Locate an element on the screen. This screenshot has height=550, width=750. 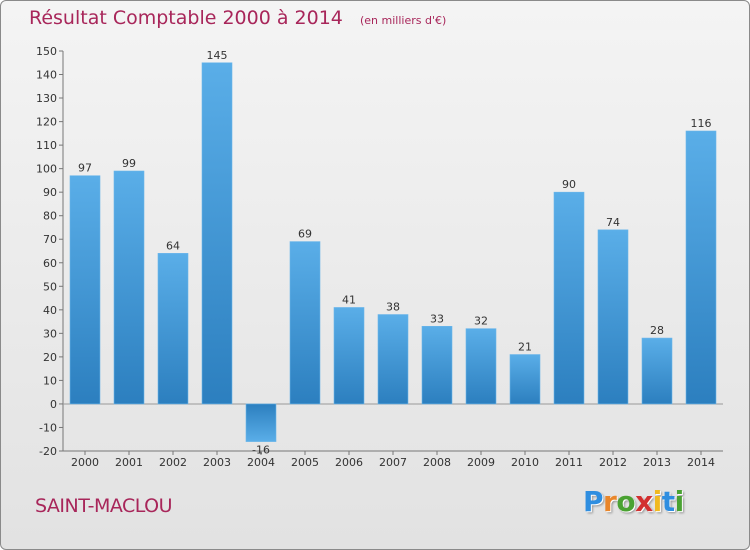
y-tick-label: 140 is located at coordinates (46, 75).